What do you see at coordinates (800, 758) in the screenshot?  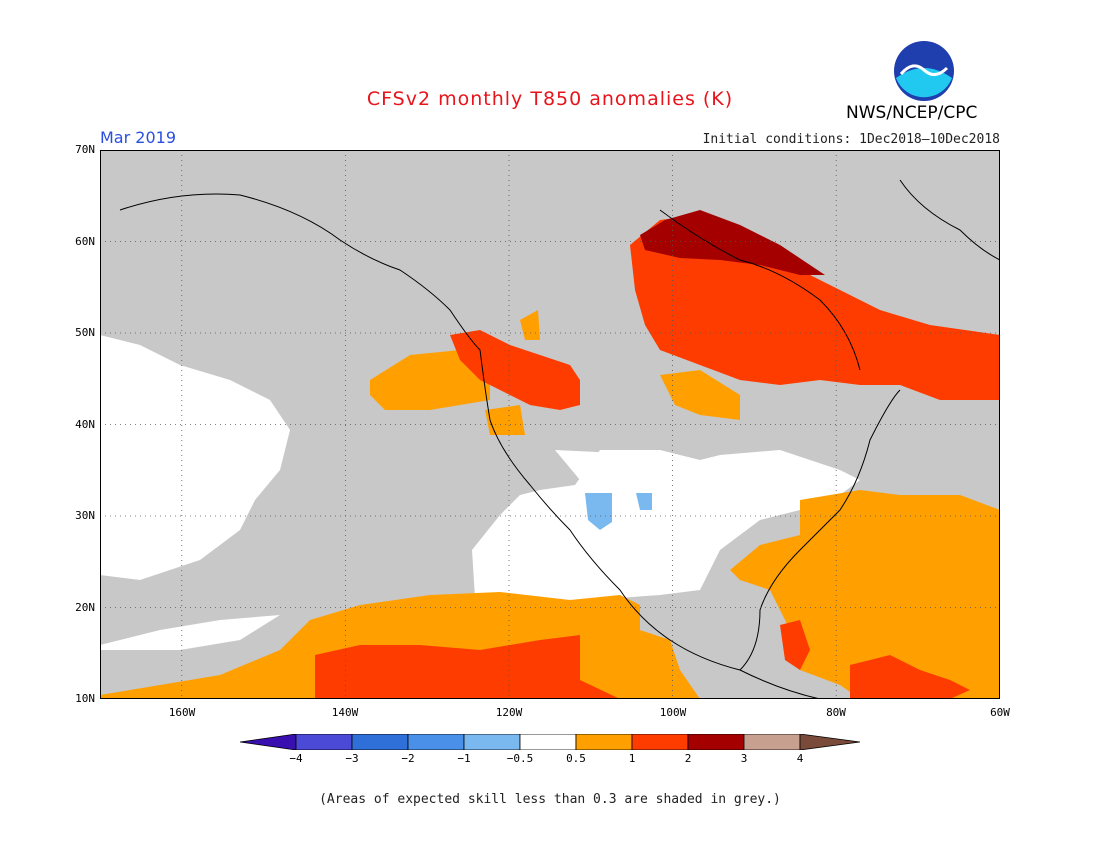 I see `colorbar-label-4: 4` at bounding box center [800, 758].